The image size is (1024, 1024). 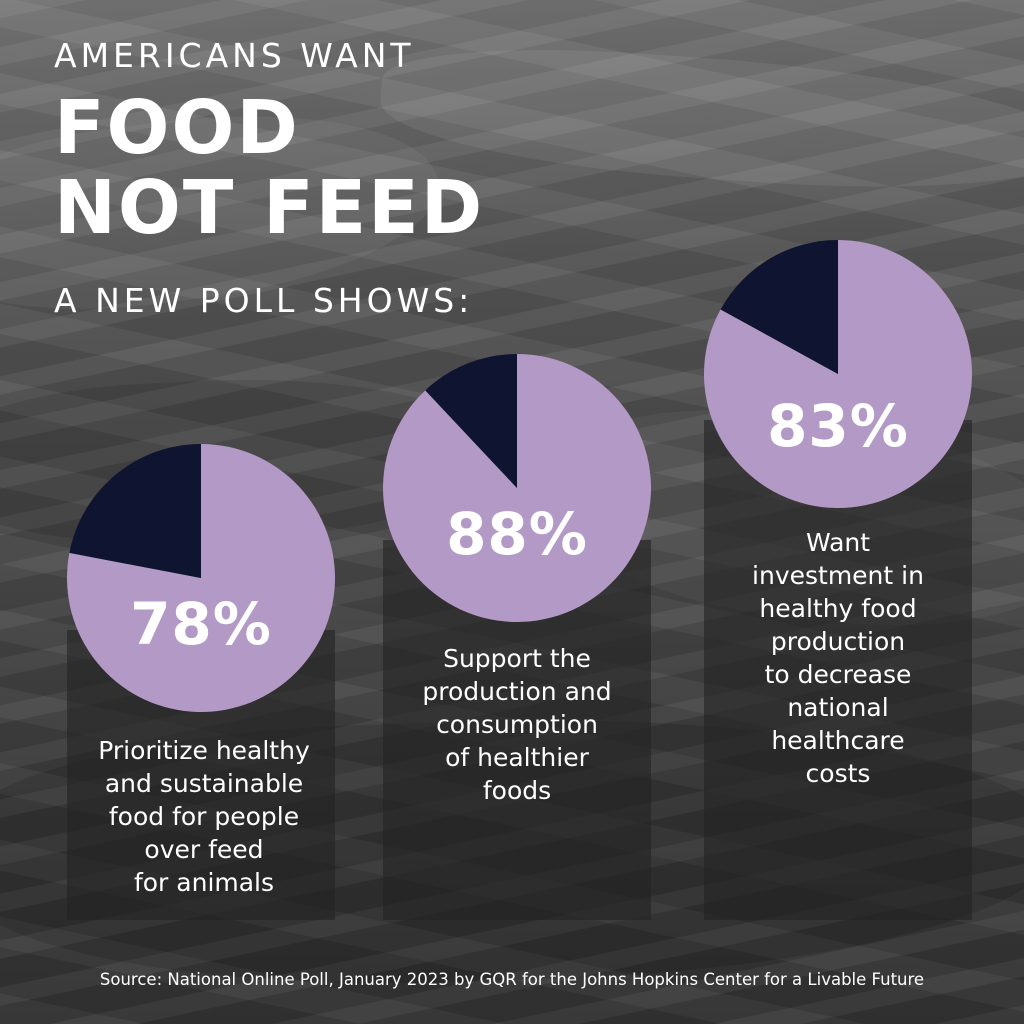 What do you see at coordinates (517, 790) in the screenshot?
I see `description-line: foods` at bounding box center [517, 790].